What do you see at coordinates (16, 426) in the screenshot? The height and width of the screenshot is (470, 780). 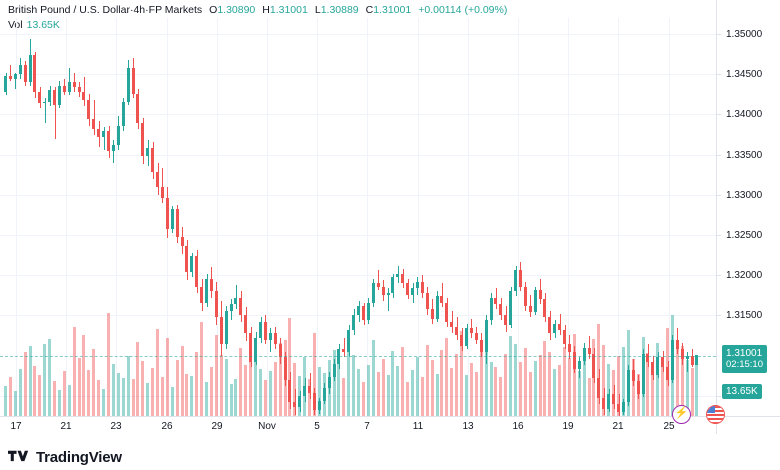 I see `time-tick-label: 17` at bounding box center [16, 426].